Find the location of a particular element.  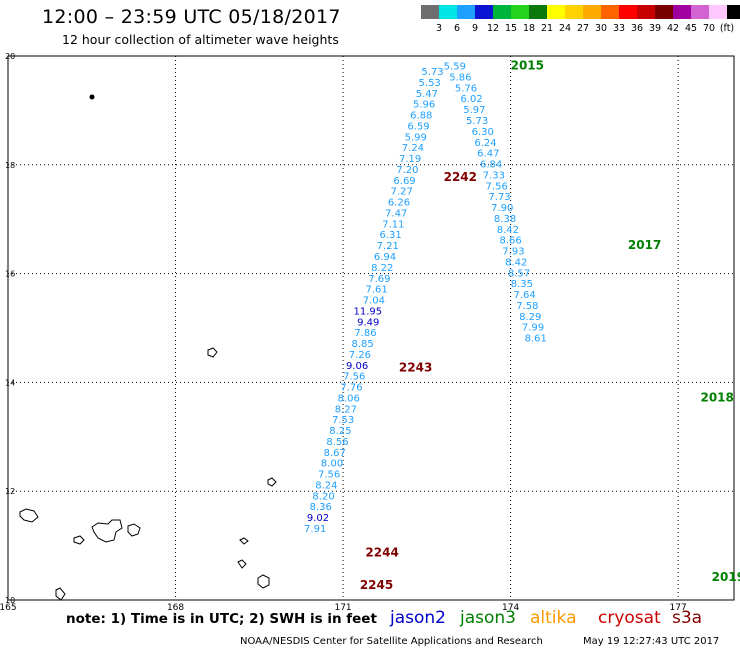

wave-height-point: 5.86 is located at coordinates (460, 77).